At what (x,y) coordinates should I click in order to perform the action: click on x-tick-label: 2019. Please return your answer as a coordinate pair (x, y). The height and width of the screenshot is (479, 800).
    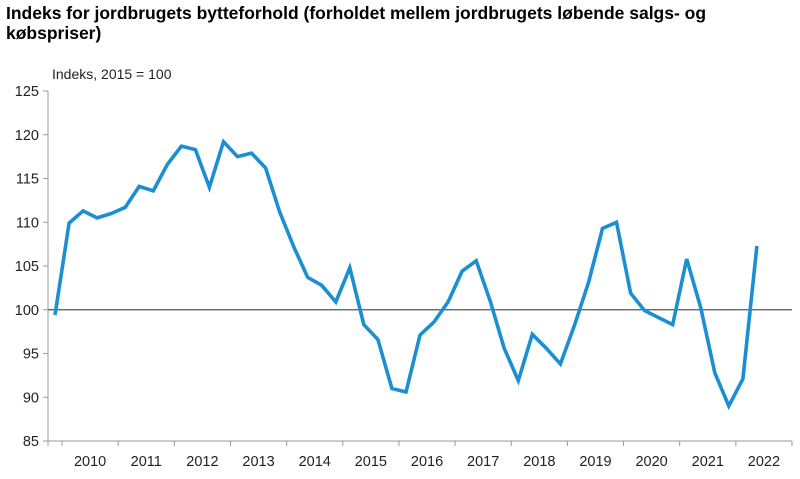
    Looking at the image, I should click on (595, 462).